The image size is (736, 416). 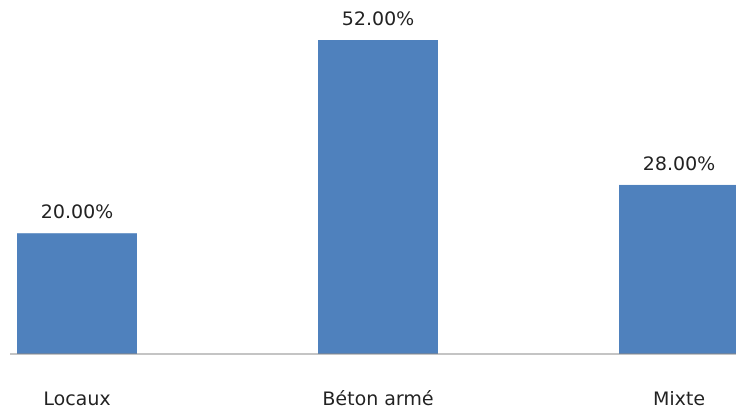 What do you see at coordinates (679, 164) in the screenshot?
I see `value-label-2: 28.00%` at bounding box center [679, 164].